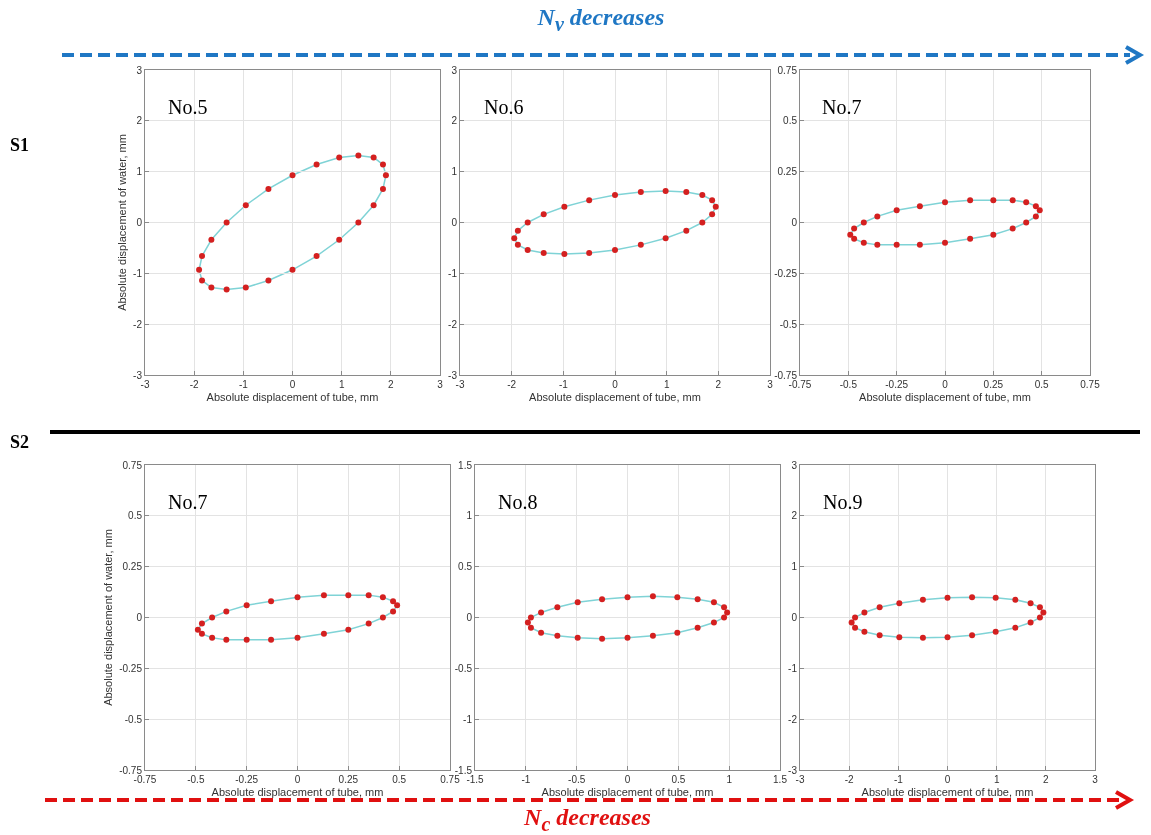 The width and height of the screenshot is (1151, 835). Describe the element at coordinates (794, 465) in the screenshot. I see `y-tick-label: 3` at that location.